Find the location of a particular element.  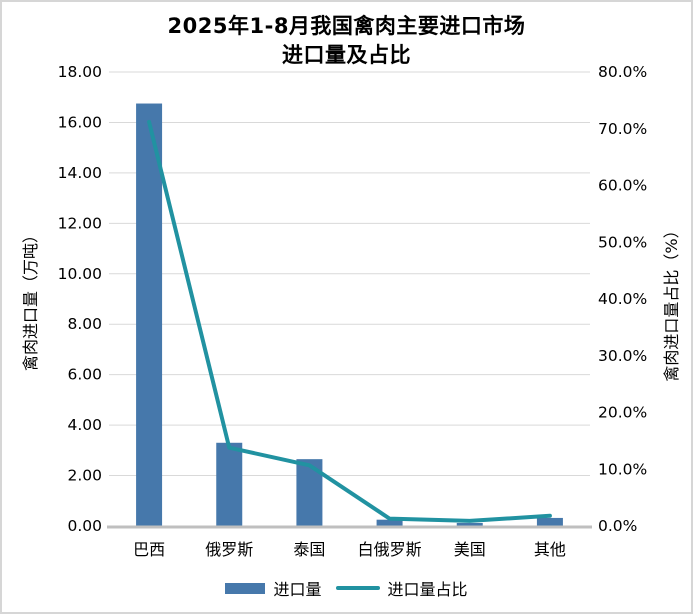

bar-巴西 is located at coordinates (149, 315).